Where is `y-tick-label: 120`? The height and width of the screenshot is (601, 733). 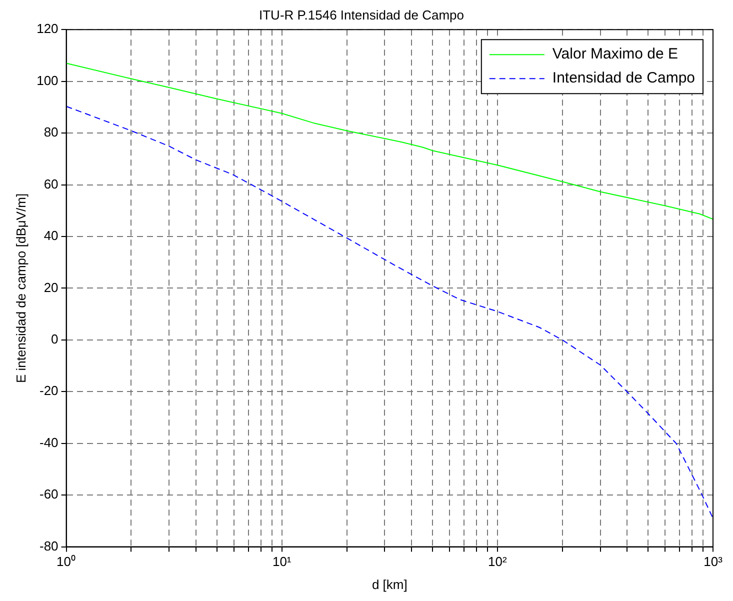
y-tick-label: 120 is located at coordinates (47, 28).